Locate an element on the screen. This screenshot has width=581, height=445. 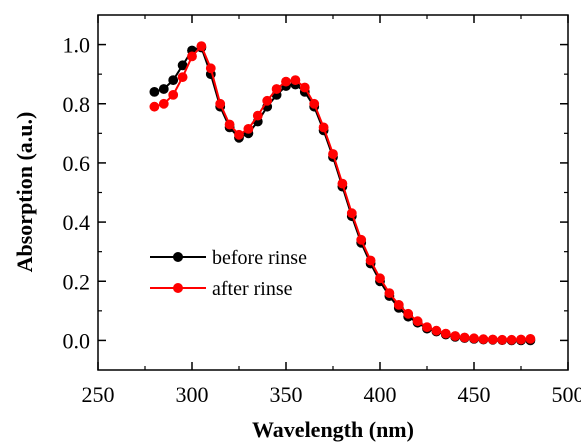
x-tick-label: 300 is located at coordinates (192, 394).